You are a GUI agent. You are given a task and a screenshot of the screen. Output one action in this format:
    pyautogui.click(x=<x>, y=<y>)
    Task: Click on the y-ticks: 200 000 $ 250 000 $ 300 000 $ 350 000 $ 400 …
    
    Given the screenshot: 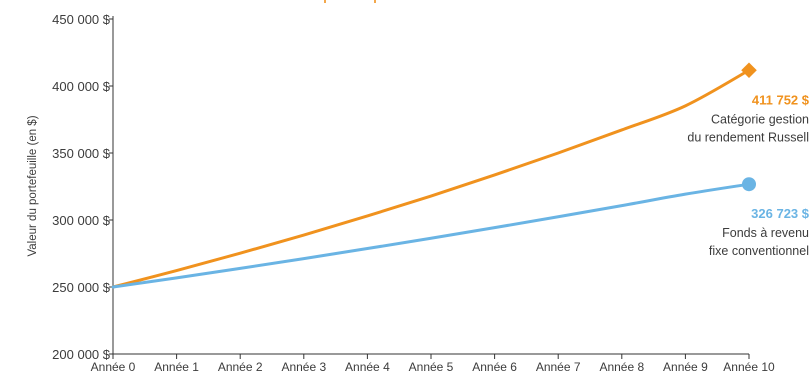 What is the action you would take?
    pyautogui.click(x=82, y=187)
    